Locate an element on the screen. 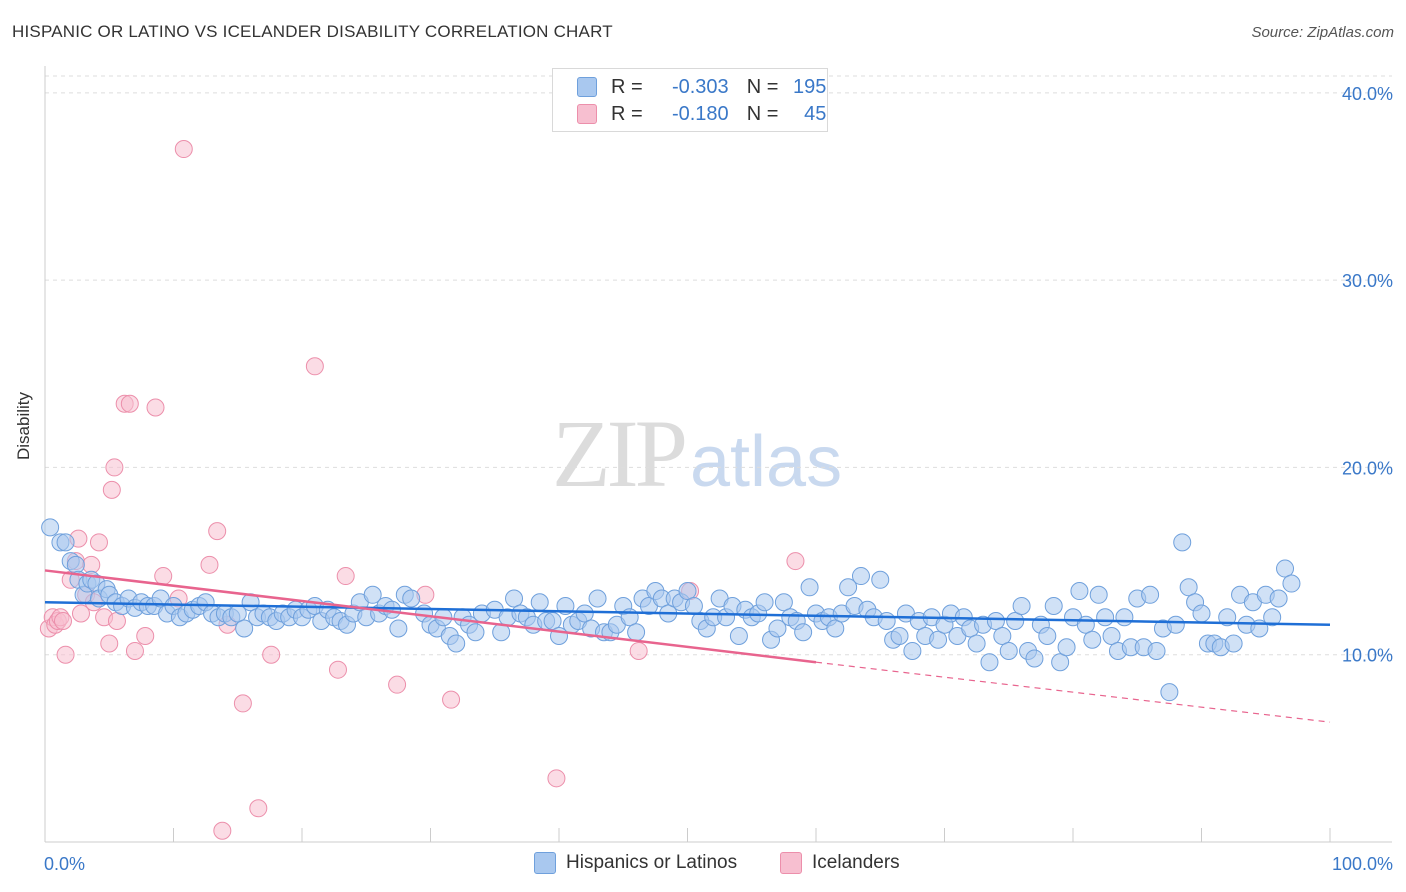  hispanics-trend-line is located at coordinates (687, 613).